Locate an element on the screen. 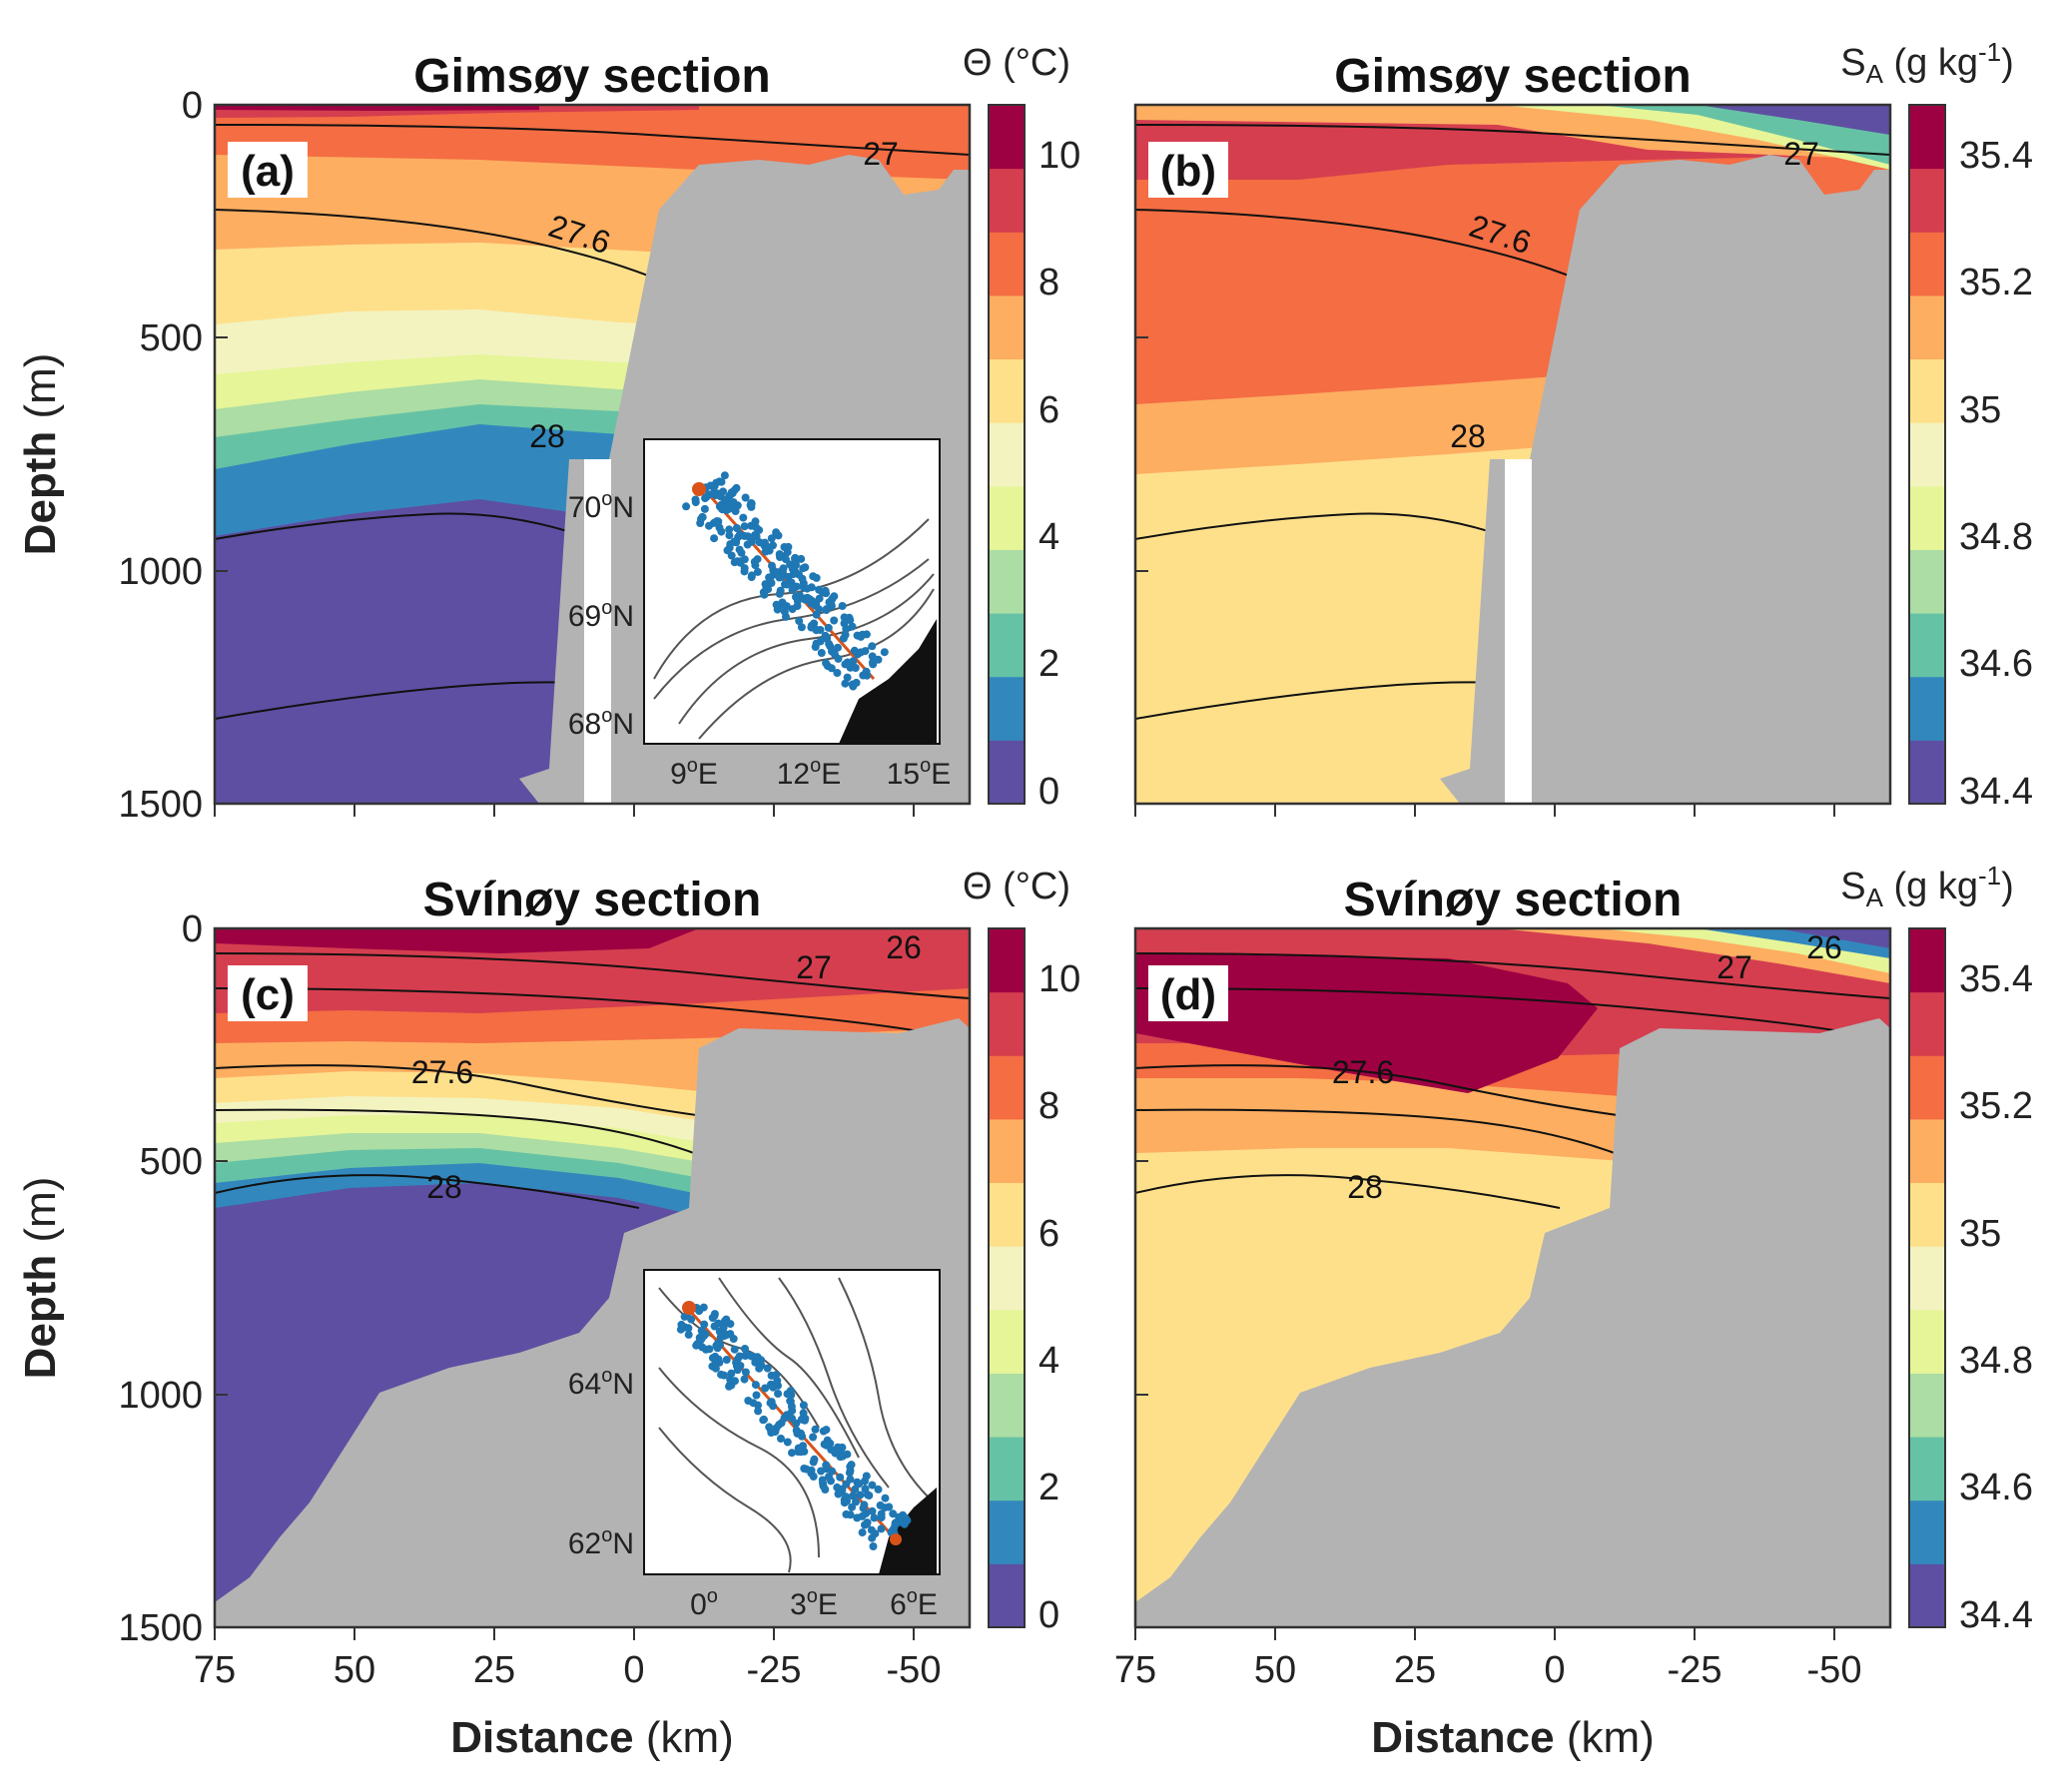 Image resolution: width=2064 pixels, height=1792 pixels. inset-lat-label: 70oN is located at coordinates (601, 506).